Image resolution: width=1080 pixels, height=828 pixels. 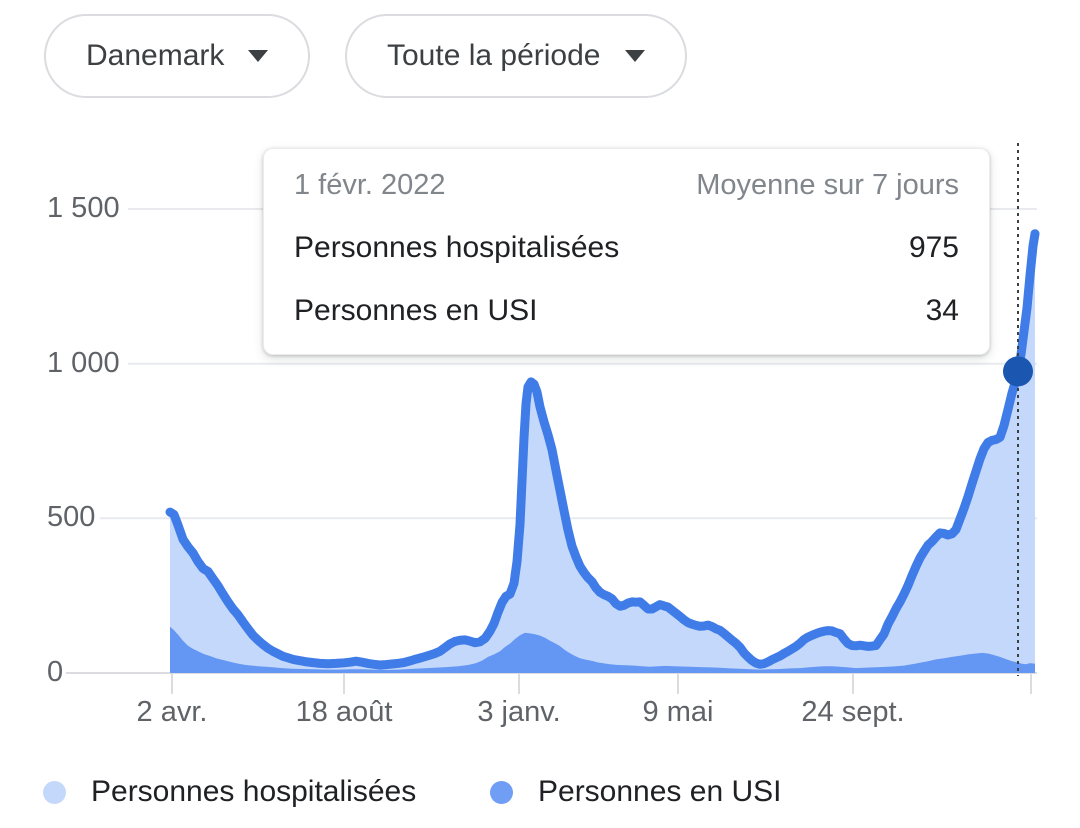 What do you see at coordinates (519, 712) in the screenshot?
I see `x-axis-label: 3 janv.` at bounding box center [519, 712].